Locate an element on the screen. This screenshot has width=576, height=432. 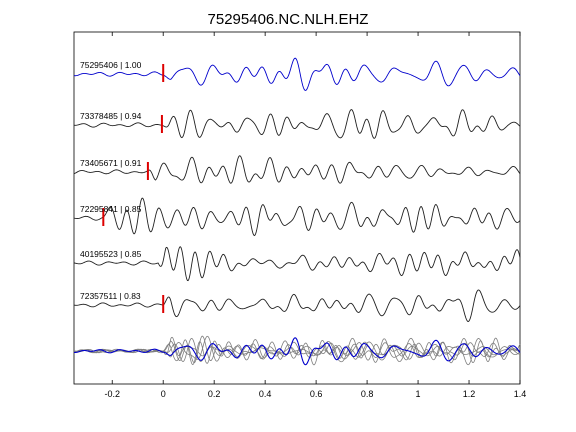
x-tick-label: 0.4 is located at coordinates (265, 394).